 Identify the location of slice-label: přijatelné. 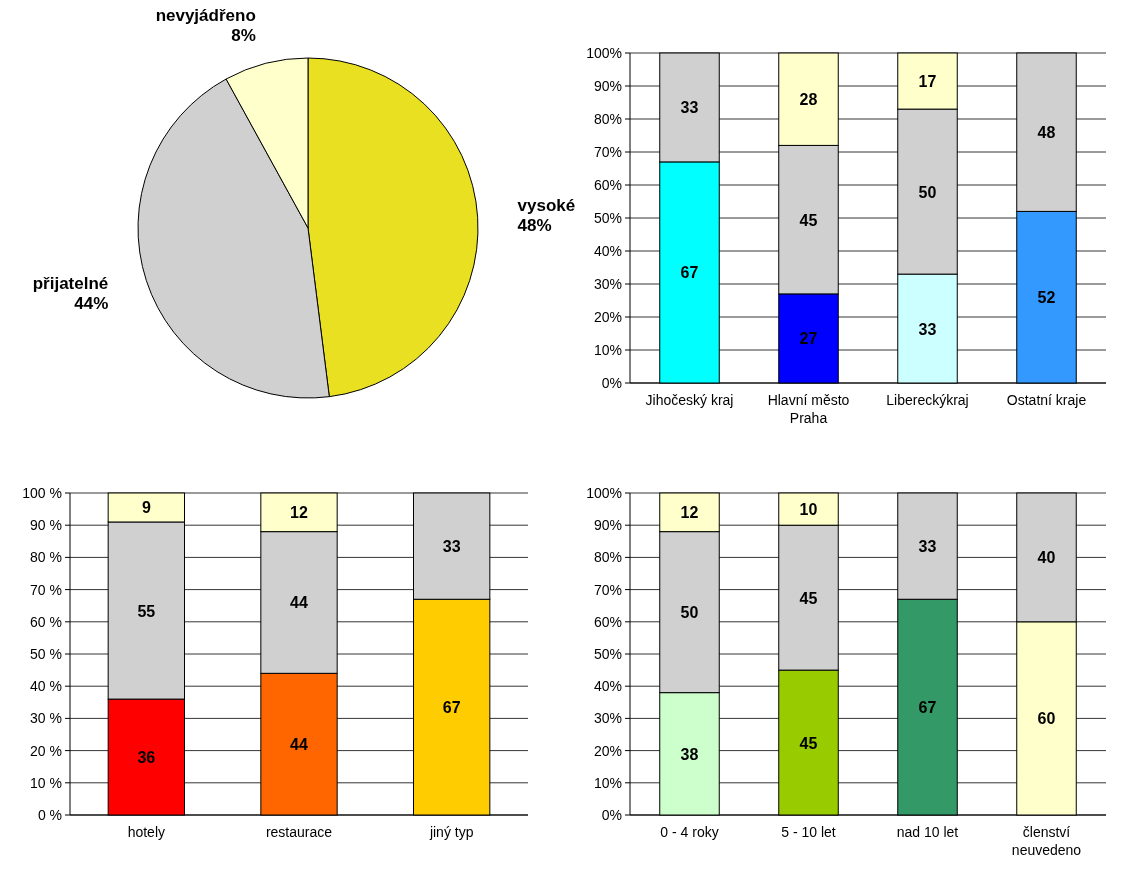
(70, 283).